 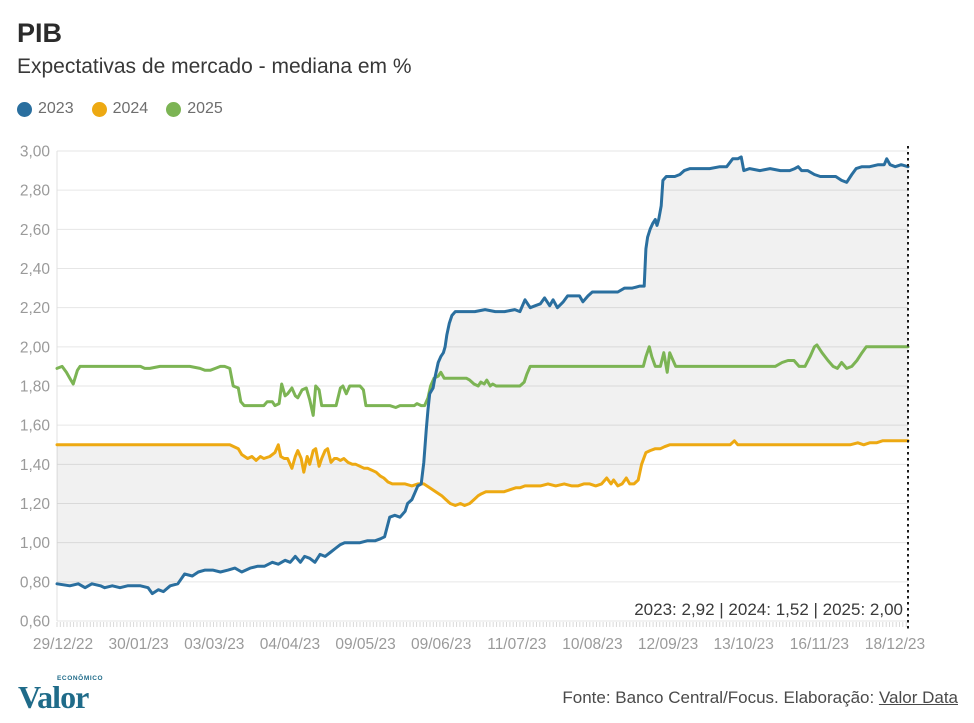 I want to click on y-axis-tick-label: 1,00, so click(x=35, y=543).